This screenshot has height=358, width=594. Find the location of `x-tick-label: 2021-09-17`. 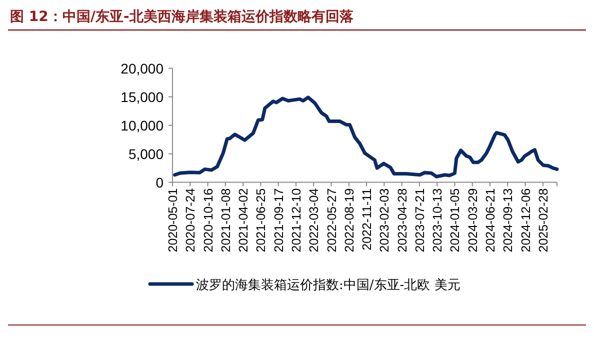

x-tick-label: 2021-09-17 is located at coordinates (279, 220).